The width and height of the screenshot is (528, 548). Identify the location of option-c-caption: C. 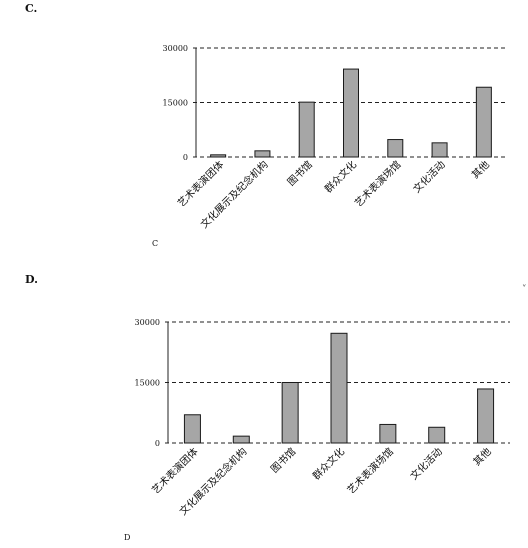
(155, 243).